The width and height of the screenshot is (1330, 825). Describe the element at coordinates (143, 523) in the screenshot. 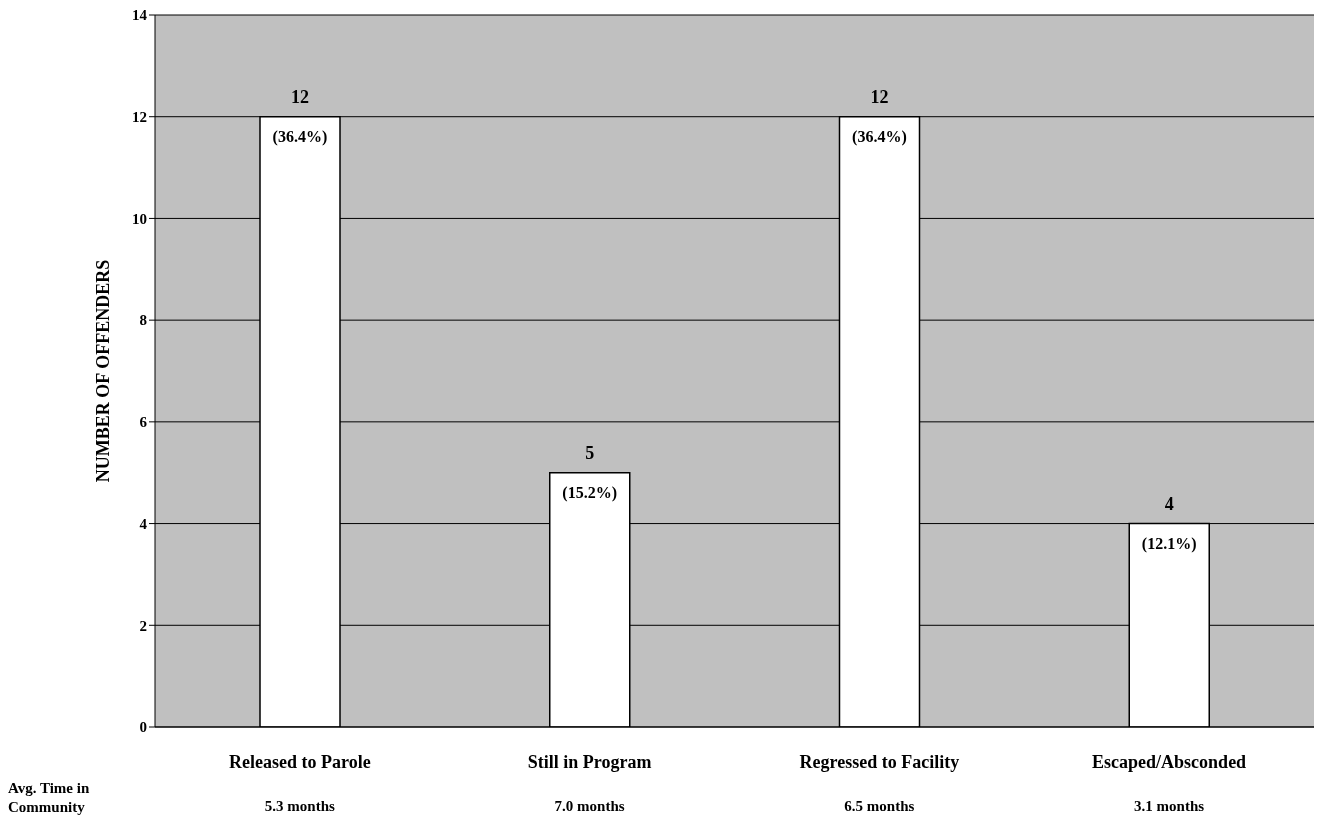

I see `y-tick-label: 4` at that location.